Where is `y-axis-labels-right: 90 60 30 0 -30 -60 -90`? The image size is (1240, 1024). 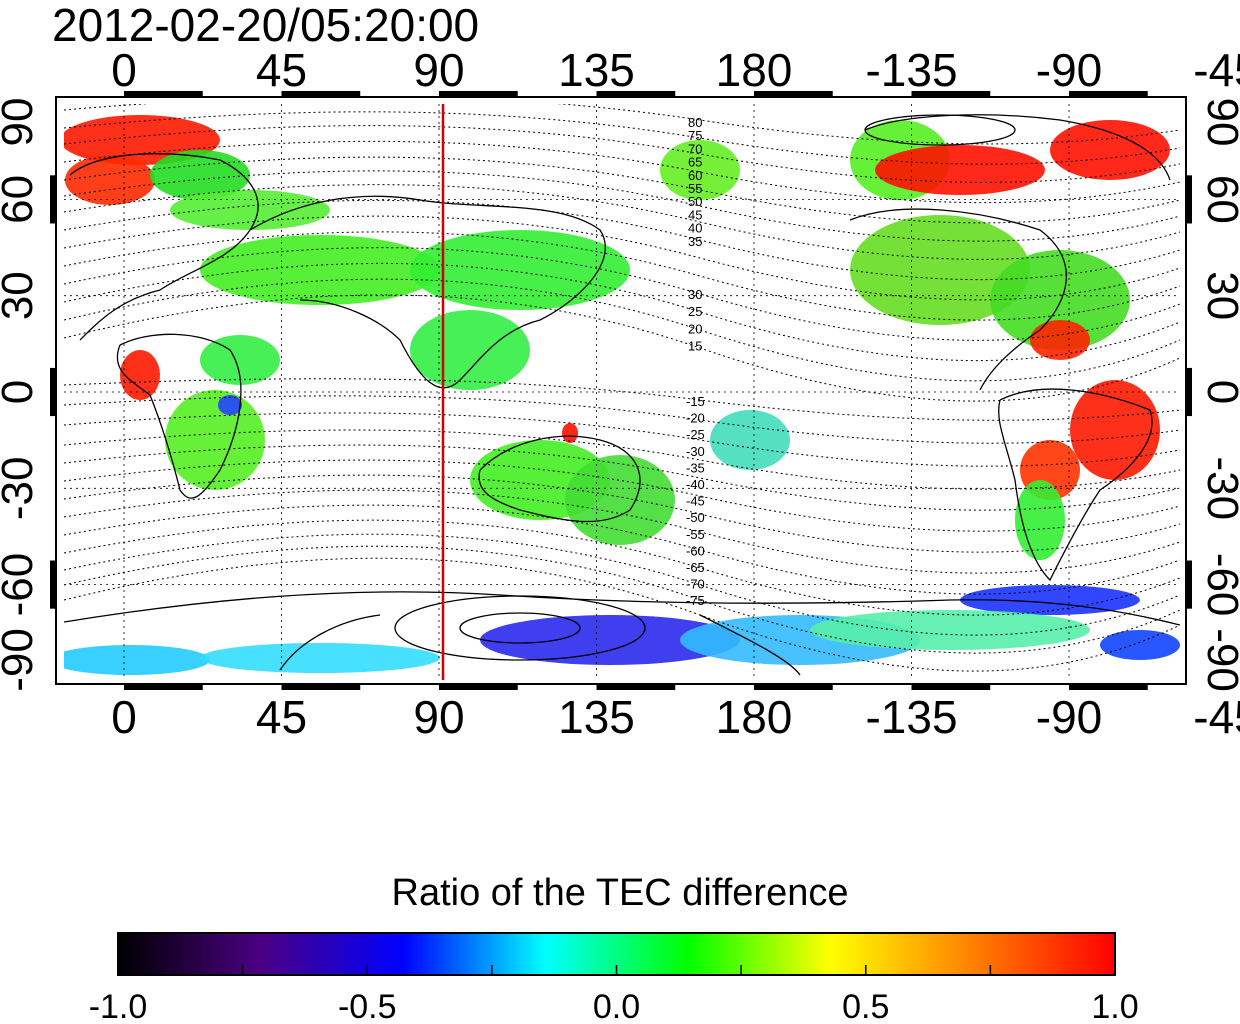 y-axis-labels-right: 90 60 30 0 -30 -60 -90 is located at coordinates (1219, 395).